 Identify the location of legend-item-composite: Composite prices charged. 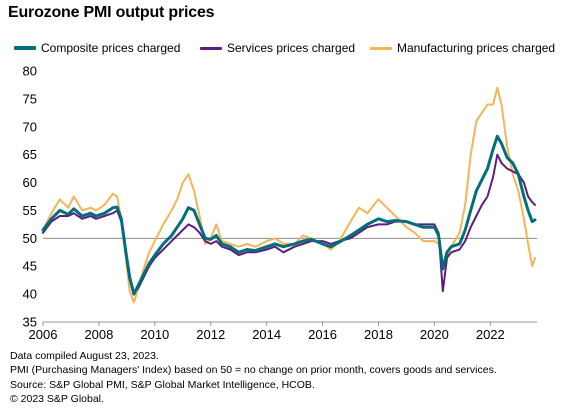
(97, 48).